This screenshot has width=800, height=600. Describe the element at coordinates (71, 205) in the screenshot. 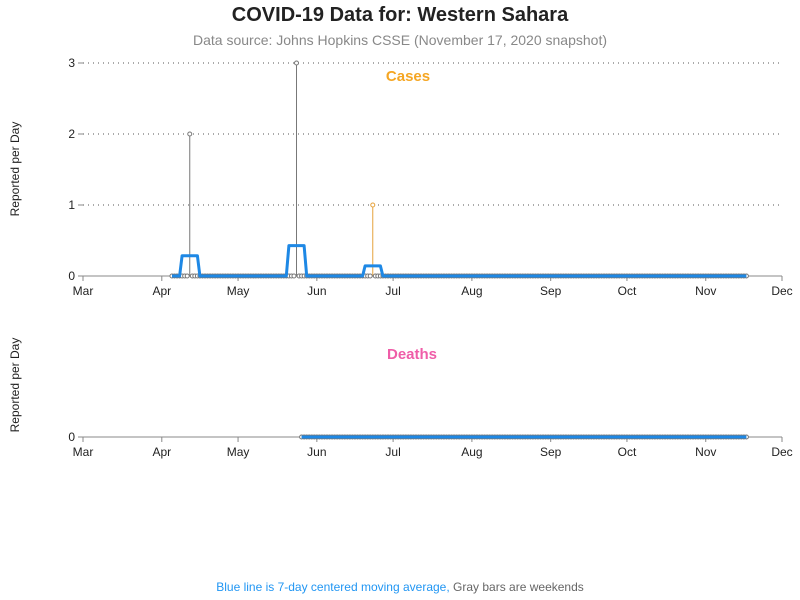

I see `y-tick-label: 1` at that location.